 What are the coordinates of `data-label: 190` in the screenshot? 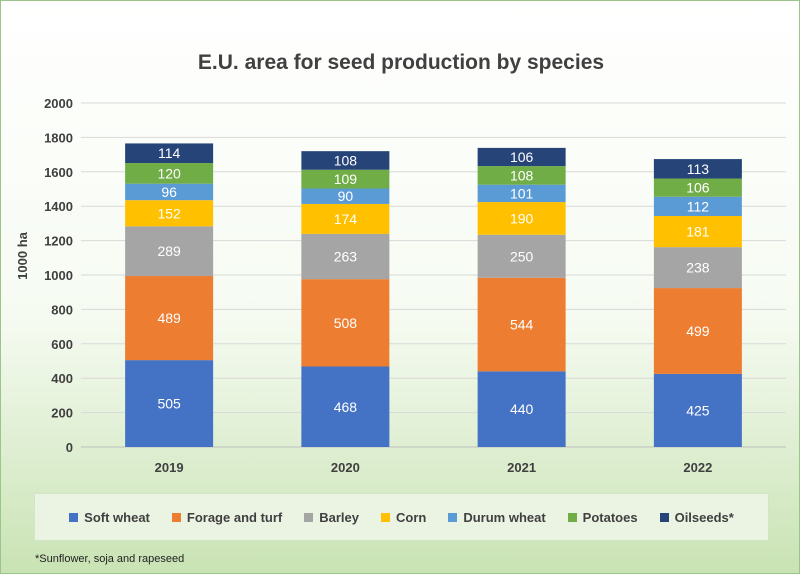 It's located at (522, 218).